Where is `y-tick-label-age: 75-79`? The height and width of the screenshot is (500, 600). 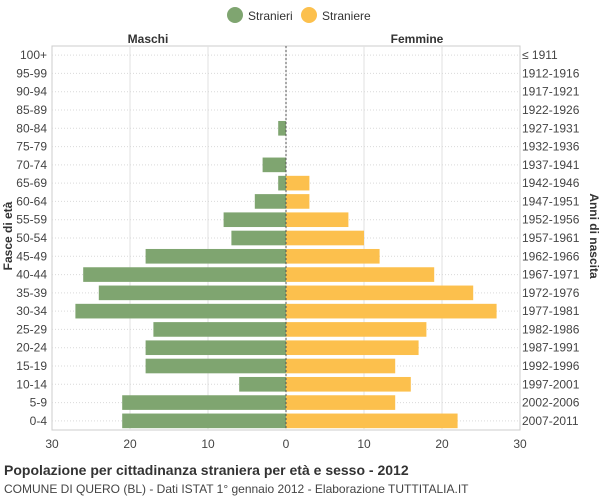 y-tick-label-age: 75-79 is located at coordinates (31, 147).